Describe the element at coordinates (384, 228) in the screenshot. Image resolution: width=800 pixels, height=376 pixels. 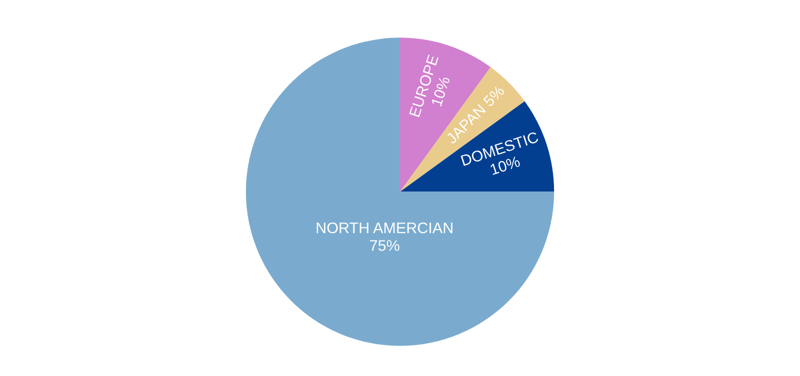
I see `slice-label: NORTH AMERCIAN` at that location.